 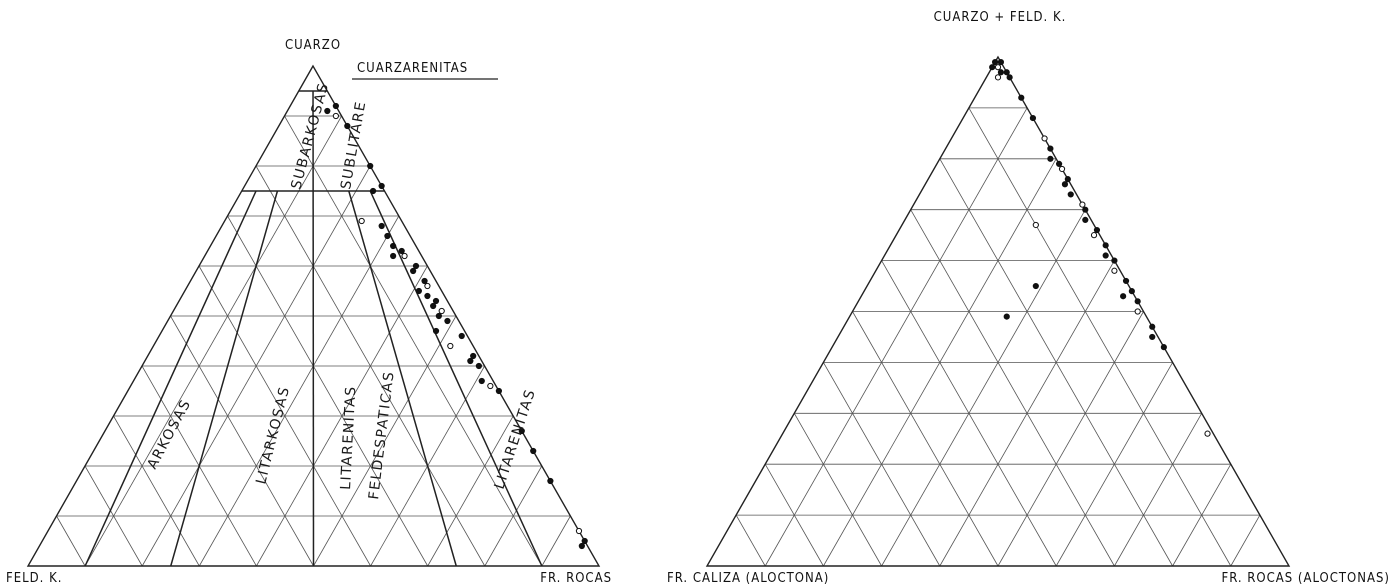 What do you see at coordinates (273, 435) in the screenshot?
I see `field-label-litarkosas: LITARKOSAS` at bounding box center [273, 435].